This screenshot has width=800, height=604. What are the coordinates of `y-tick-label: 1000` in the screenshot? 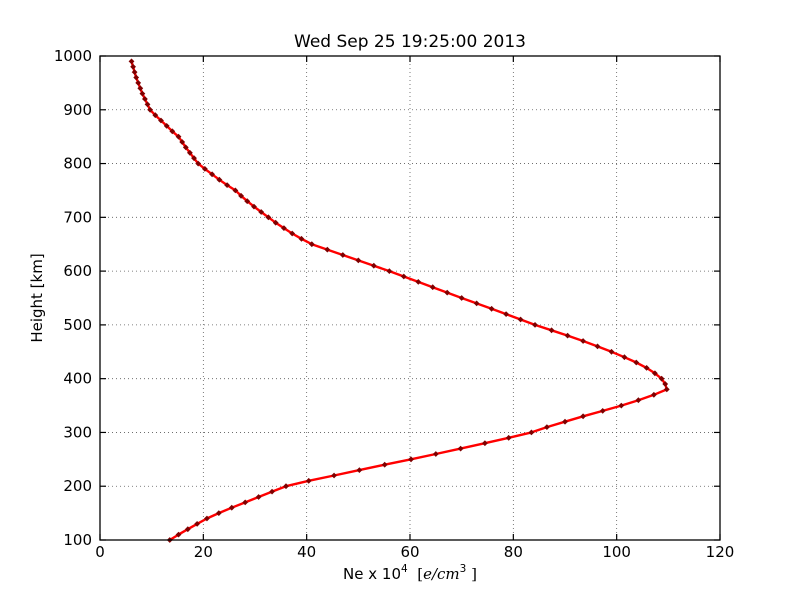 It's located at (73, 56).